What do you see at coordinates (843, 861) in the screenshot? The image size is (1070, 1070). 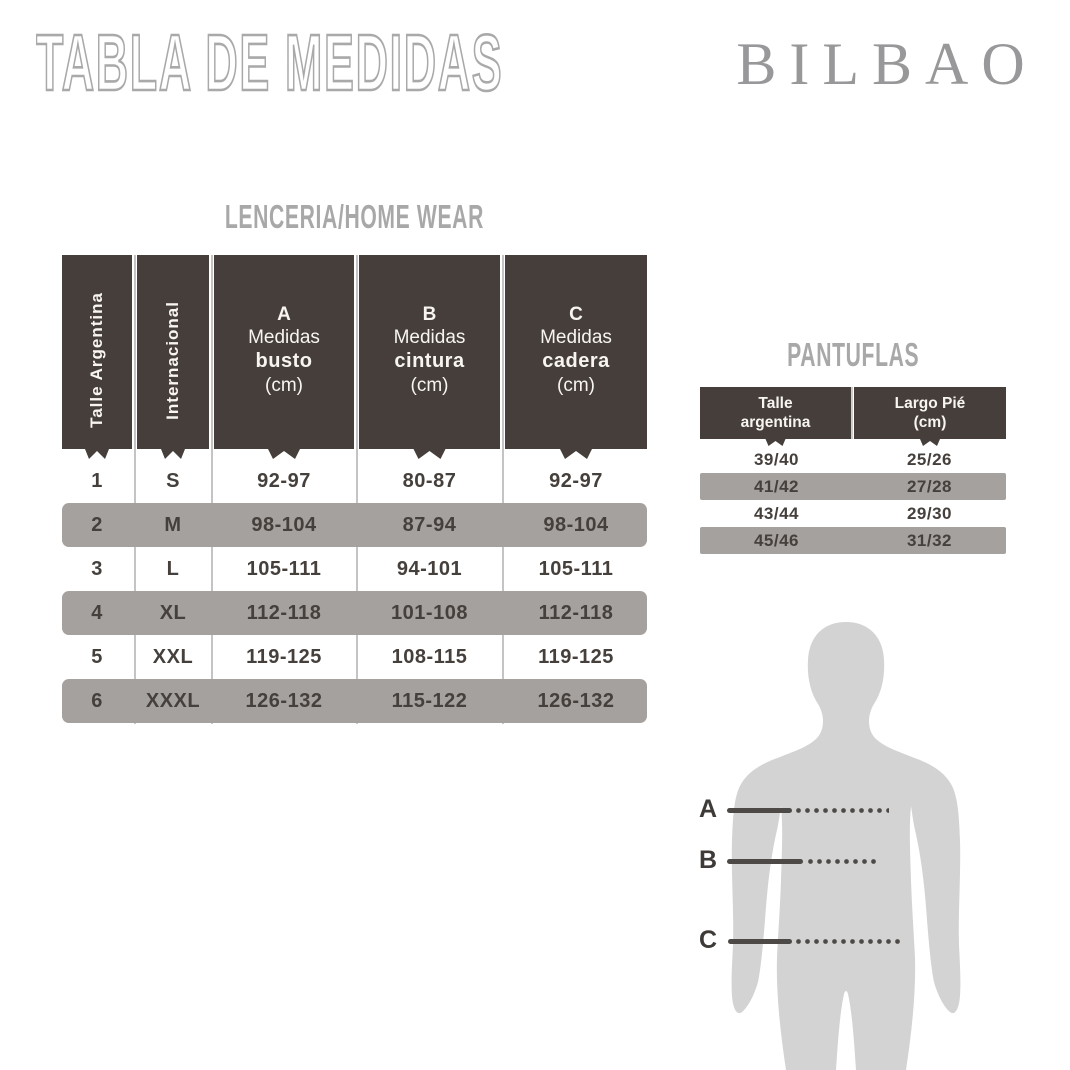 I see `measure-dots-b` at bounding box center [843, 861].